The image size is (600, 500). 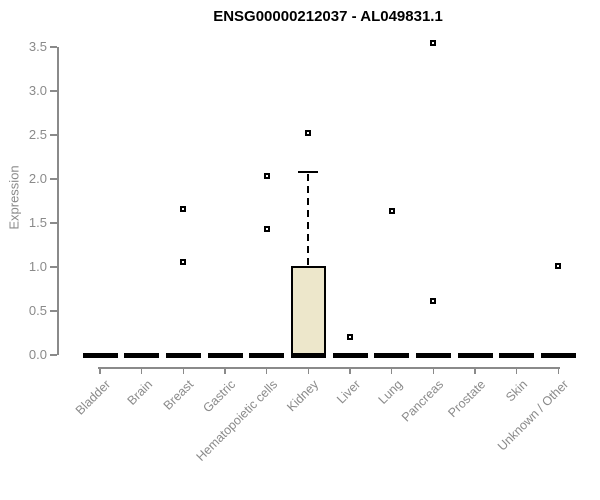 I want to click on y-tick-label: 1.0, so click(x=37, y=266).